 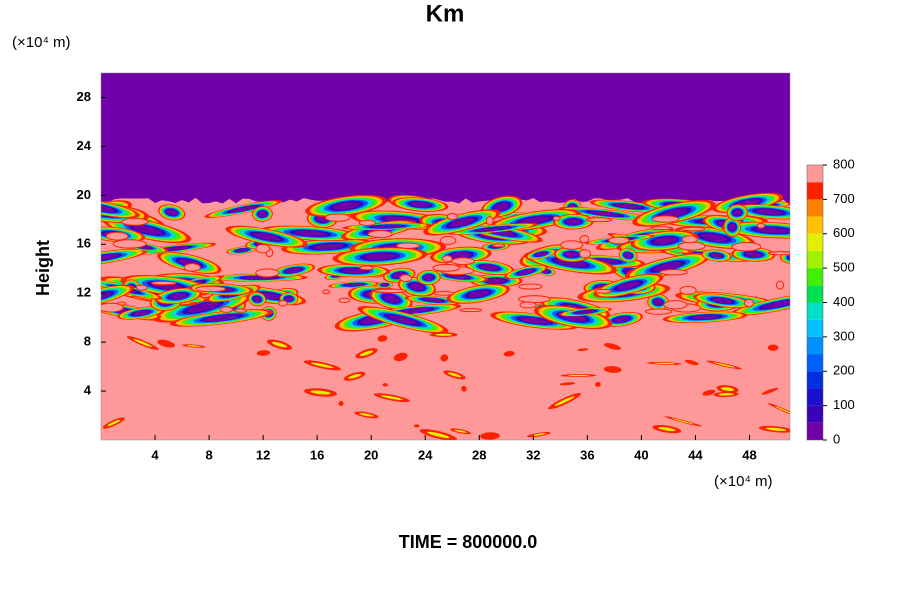 I want to click on x-tick-label: 32, so click(x=533, y=454).